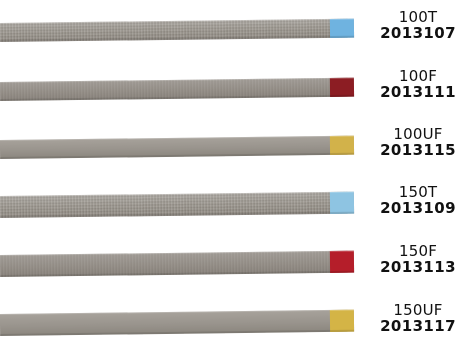  Describe the element at coordinates (418, 134) in the screenshot. I see `grade-label: 100UF` at that location.